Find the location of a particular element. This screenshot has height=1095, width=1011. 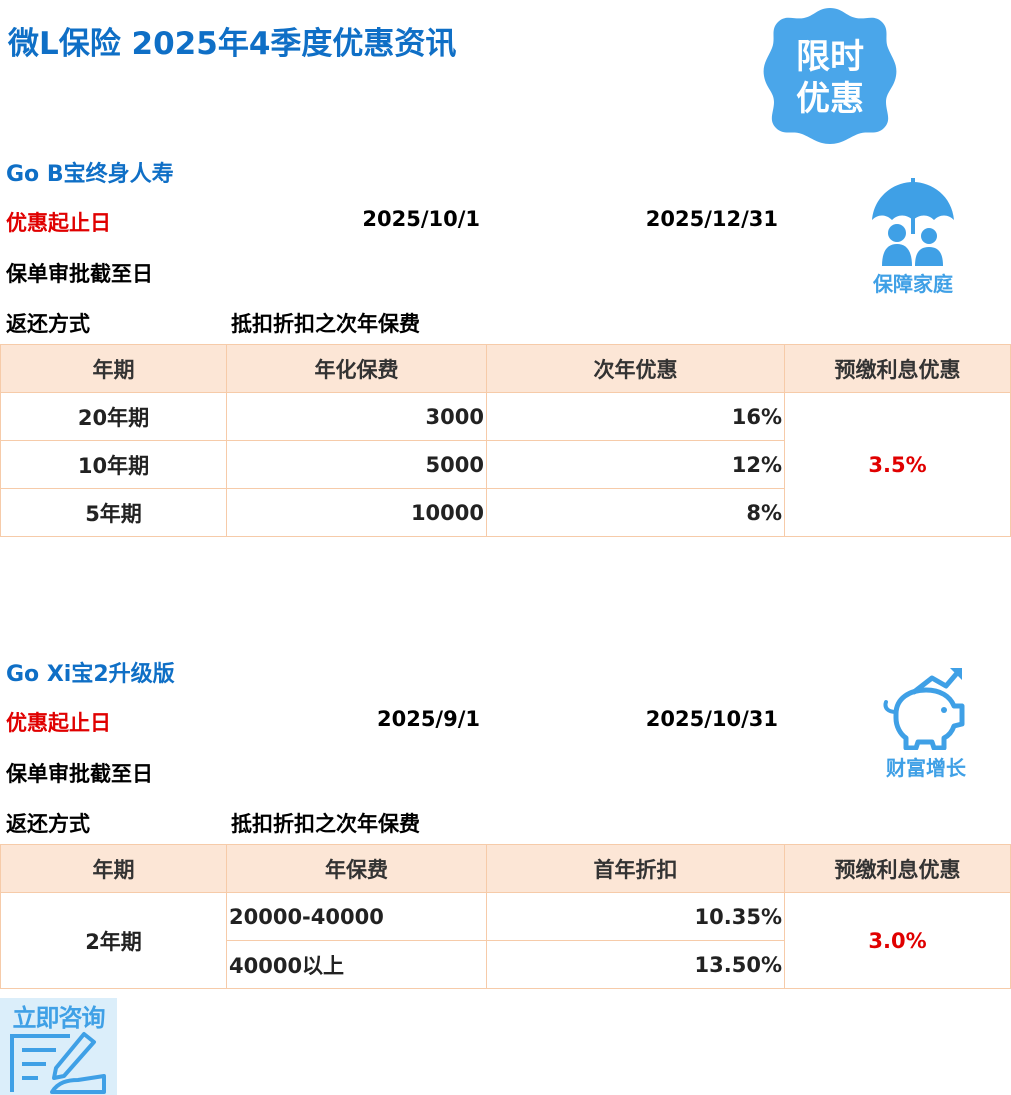

page-title: 微L保险 2025年4季度优惠资讯 is located at coordinates (232, 44).